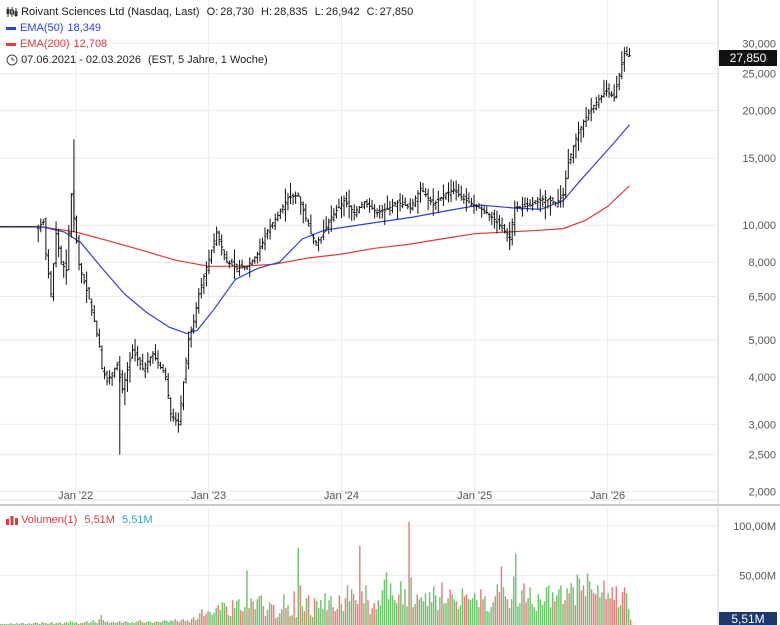  Describe the element at coordinates (754, 527) in the screenshot. I see `volume-tick-label: 100,00M` at that location.